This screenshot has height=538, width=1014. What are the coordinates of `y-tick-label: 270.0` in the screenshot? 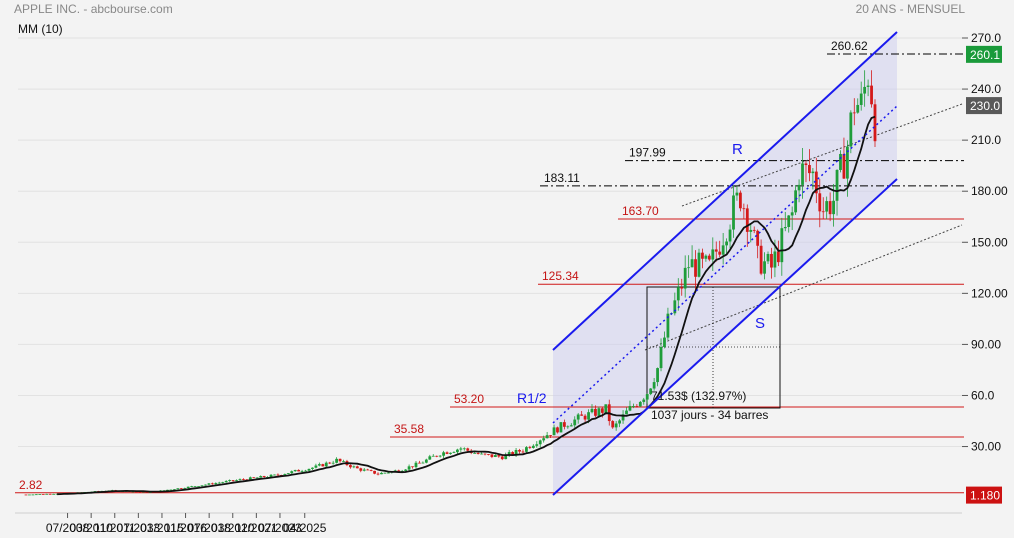 It's located at (986, 38).